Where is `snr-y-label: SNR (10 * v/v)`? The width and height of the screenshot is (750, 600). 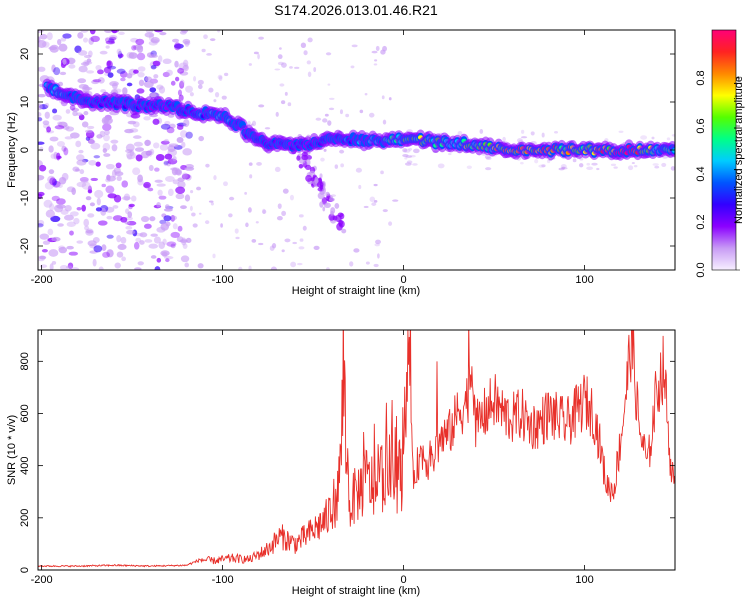
snr-y-label: SNR (10 * v/v) is located at coordinates (12, 450).